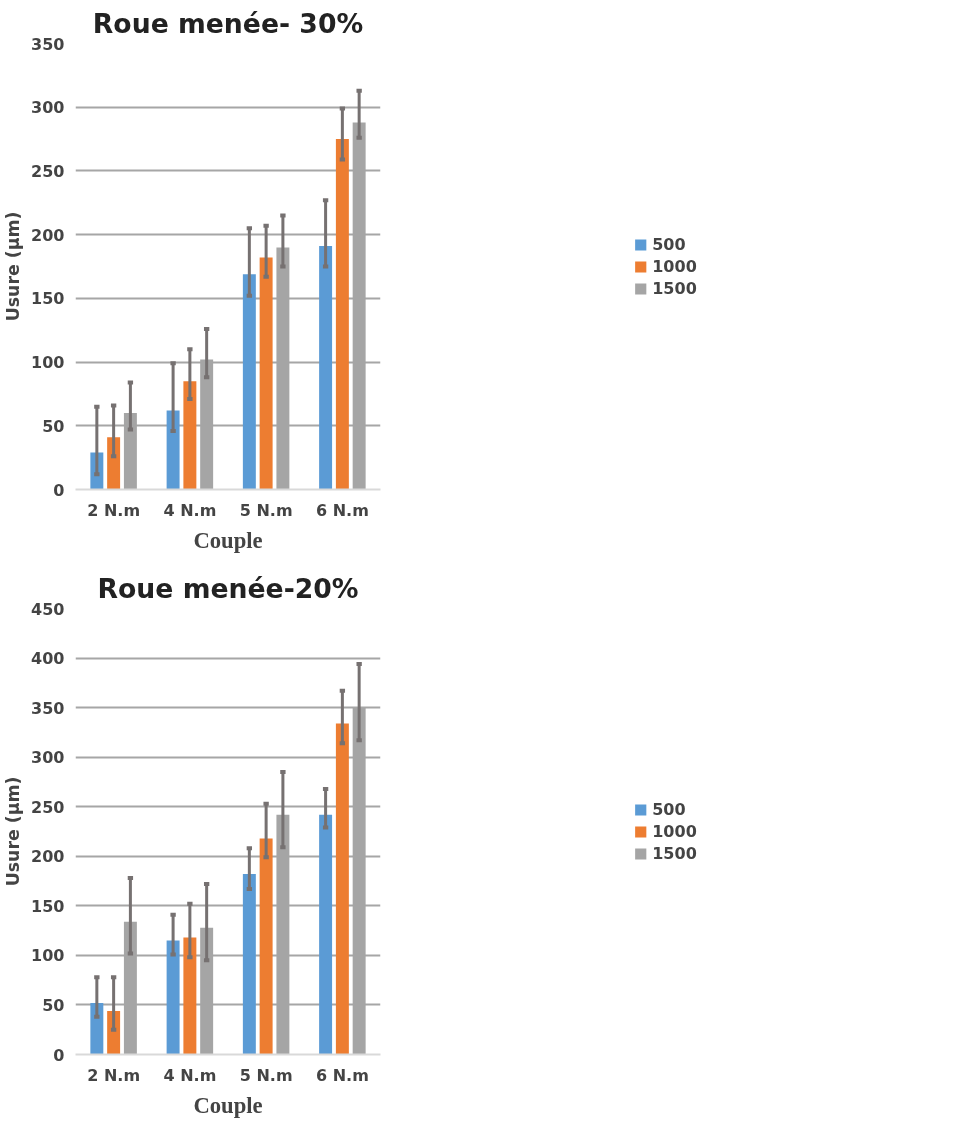 This screenshot has width=965, height=1133. Describe the element at coordinates (48, 609) in the screenshot. I see `y-tick-label: 450` at that location.